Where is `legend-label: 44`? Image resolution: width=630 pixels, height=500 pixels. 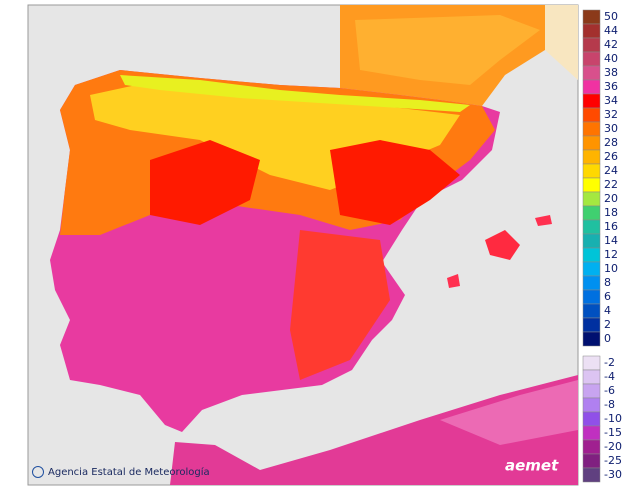
legend-label: 44 is located at coordinates (611, 30).